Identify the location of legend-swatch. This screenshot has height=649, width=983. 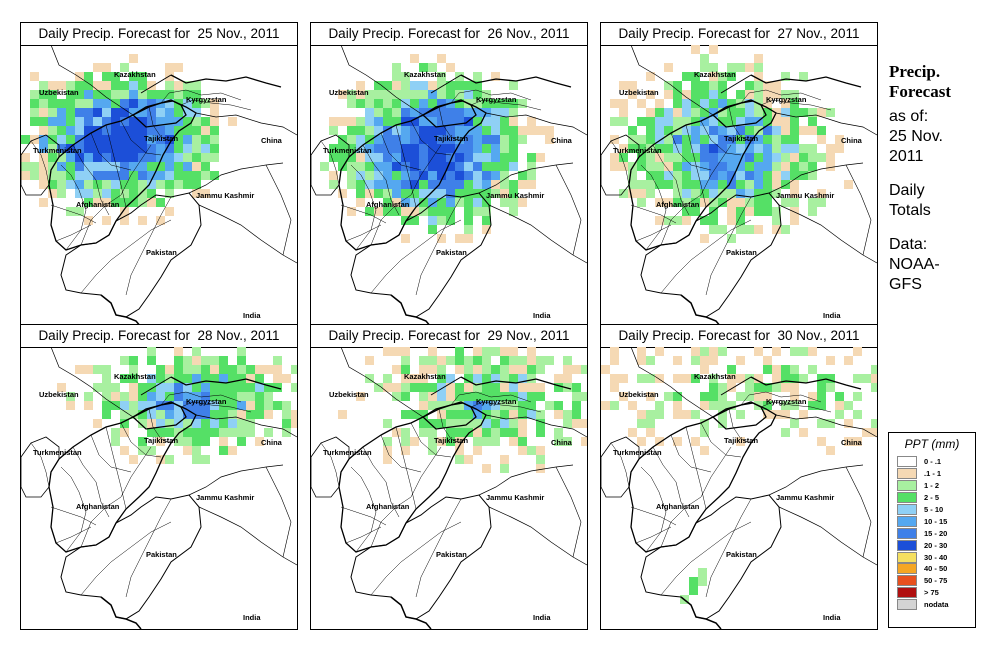
(907, 605).